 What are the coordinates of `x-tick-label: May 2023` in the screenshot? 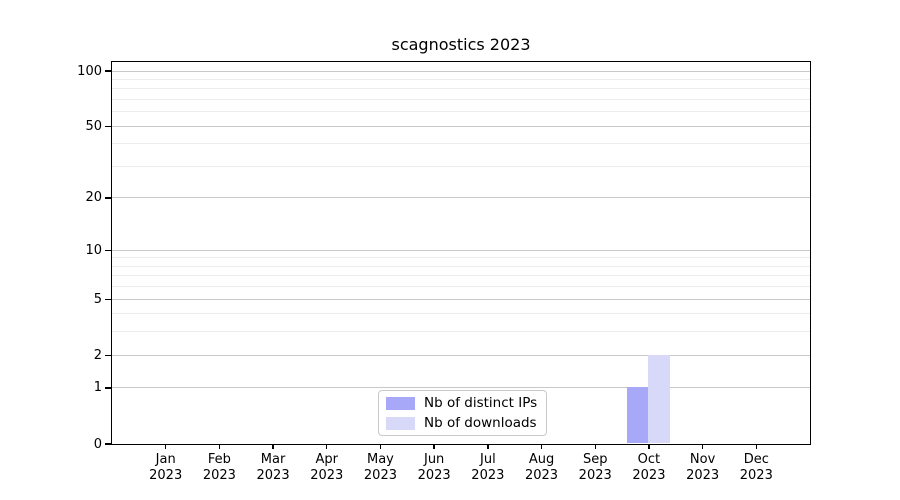 It's located at (380, 467).